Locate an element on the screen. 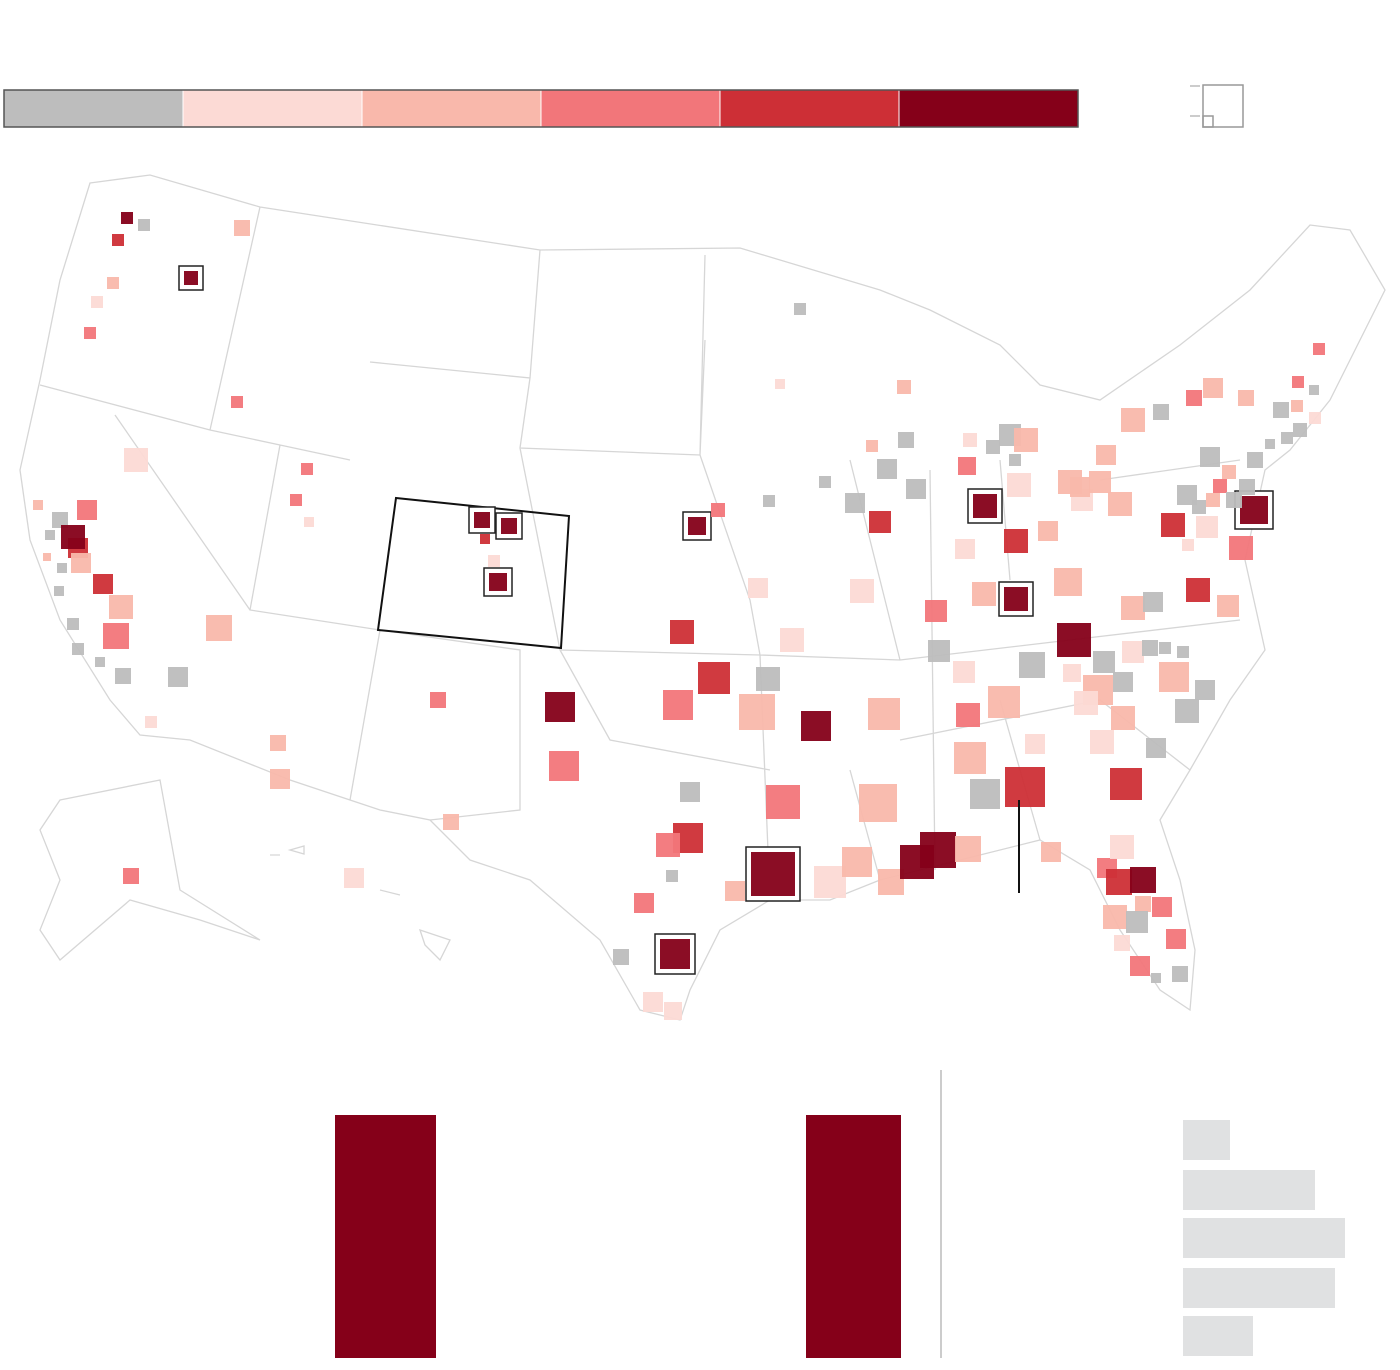 The height and width of the screenshot is (1370, 1400). highlight-state is located at coordinates (473, 573).